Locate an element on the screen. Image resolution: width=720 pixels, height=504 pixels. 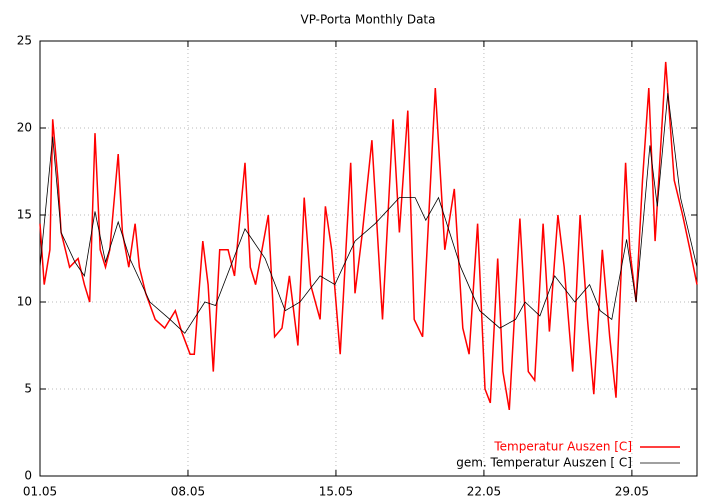
y-tick-label: 15 is located at coordinates (24, 215).